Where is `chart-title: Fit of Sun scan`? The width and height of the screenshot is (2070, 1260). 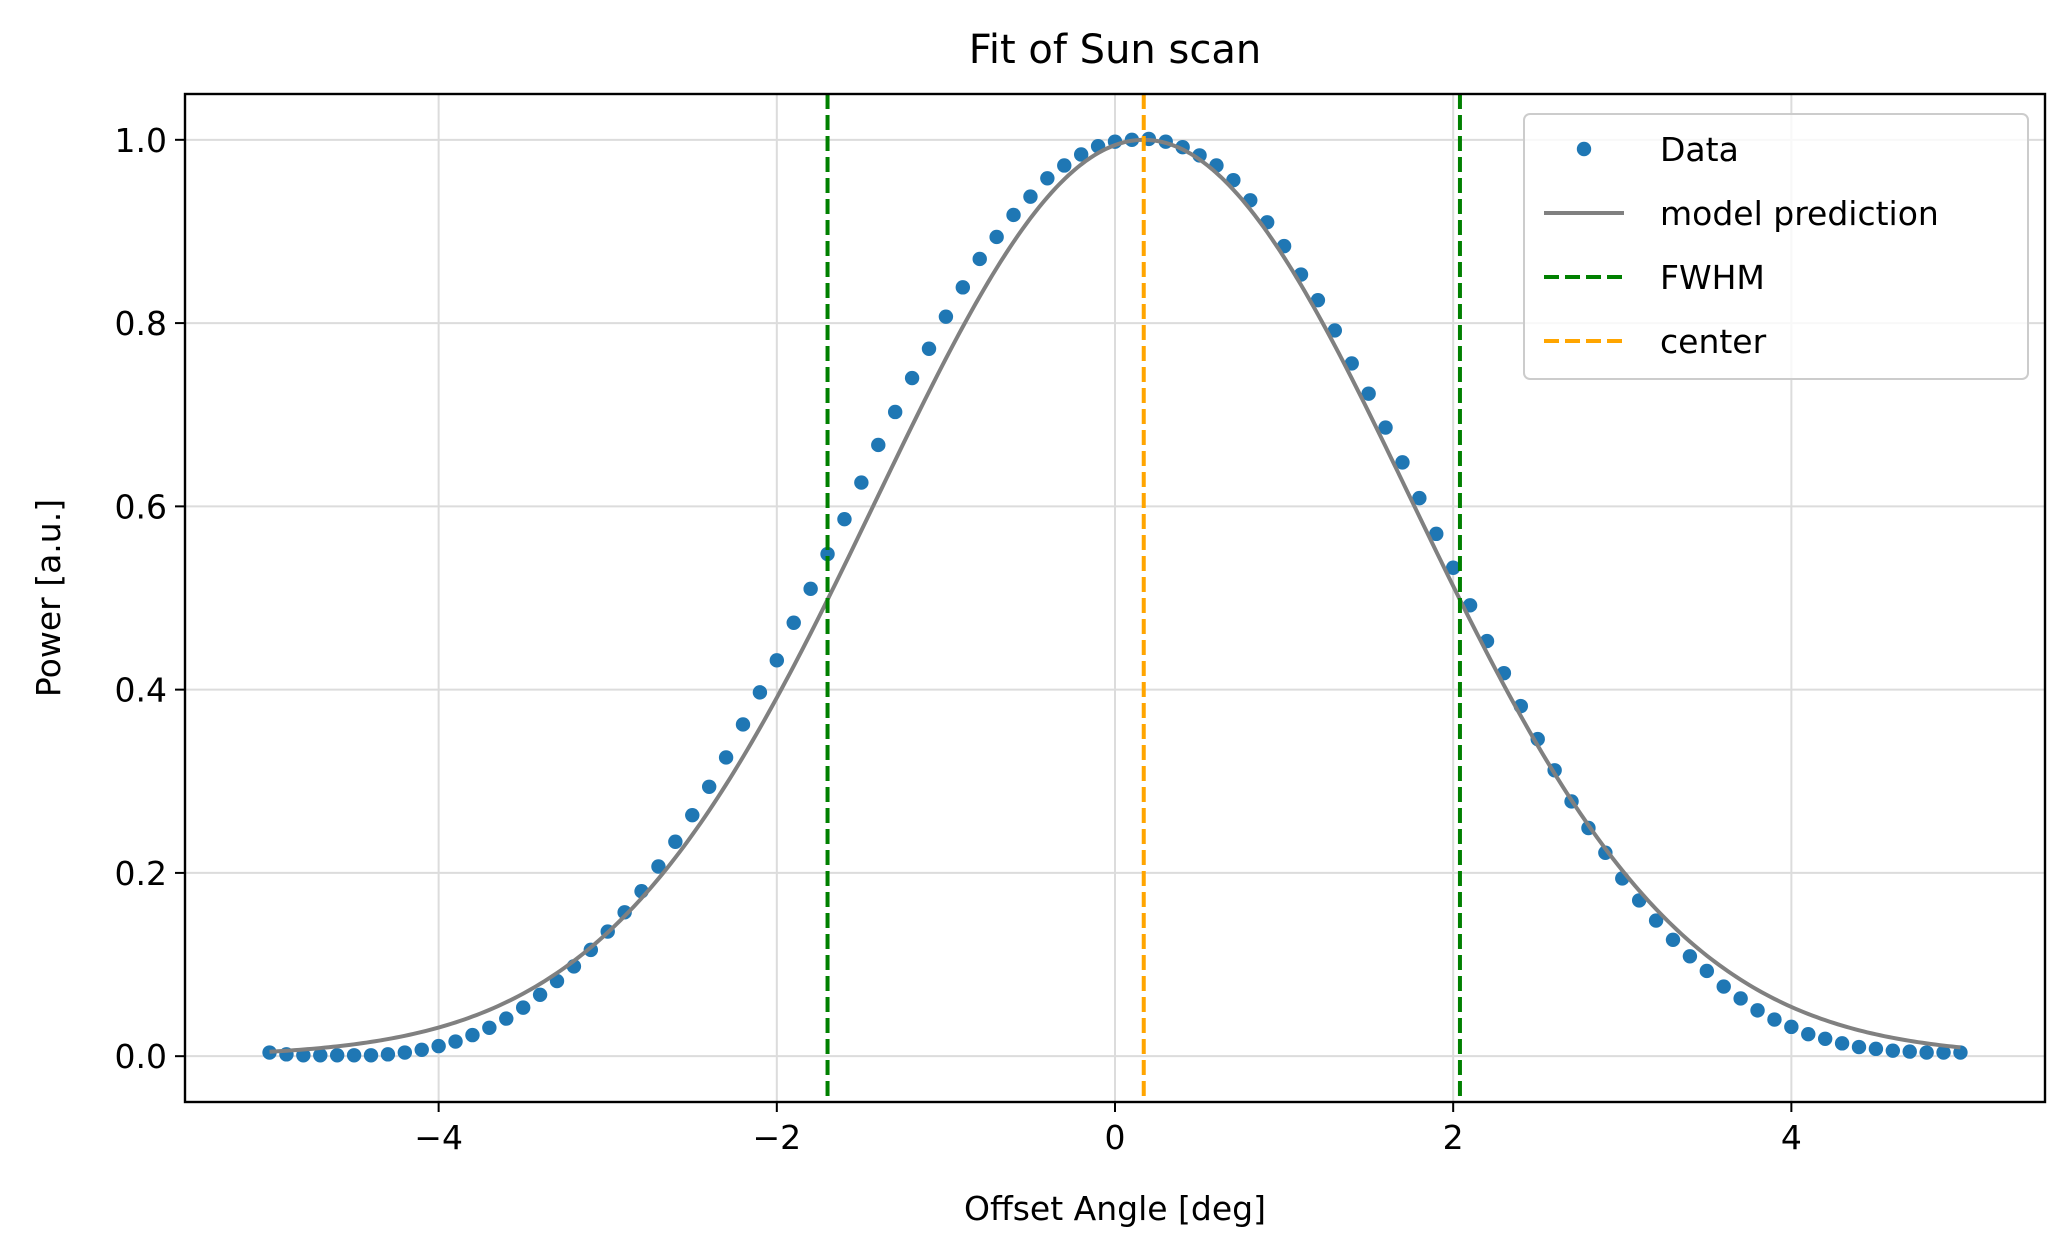 chart-title: Fit of Sun scan is located at coordinates (1115, 50).